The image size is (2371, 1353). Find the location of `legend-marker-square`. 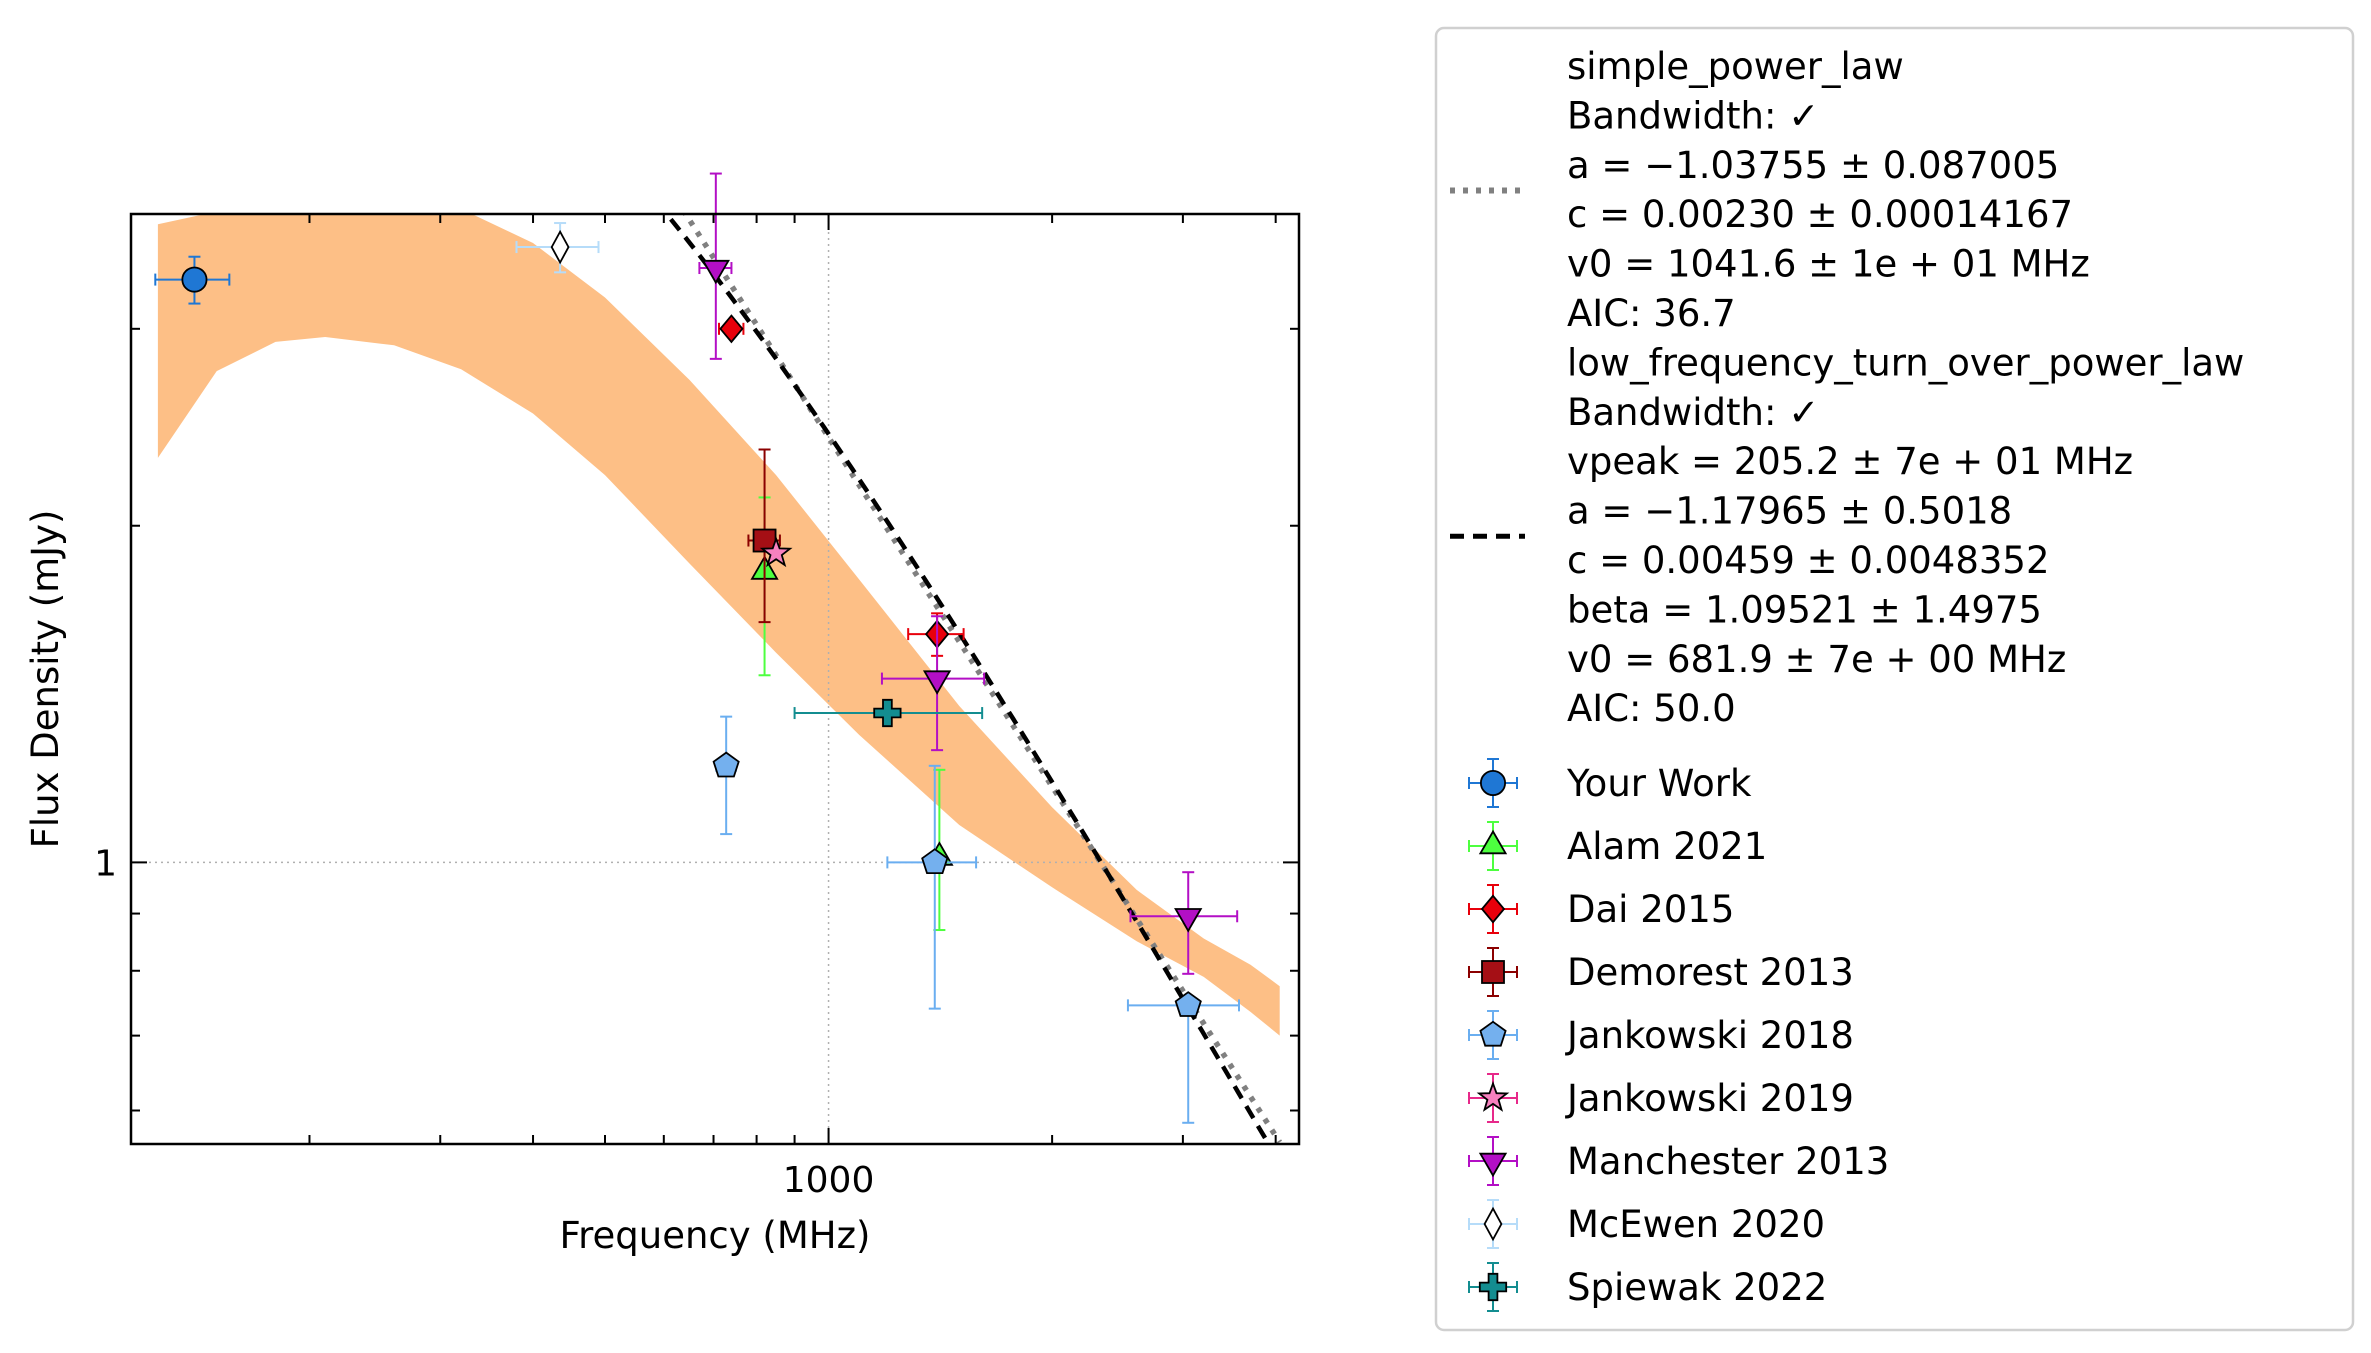

legend-marker-square is located at coordinates (1493, 972).